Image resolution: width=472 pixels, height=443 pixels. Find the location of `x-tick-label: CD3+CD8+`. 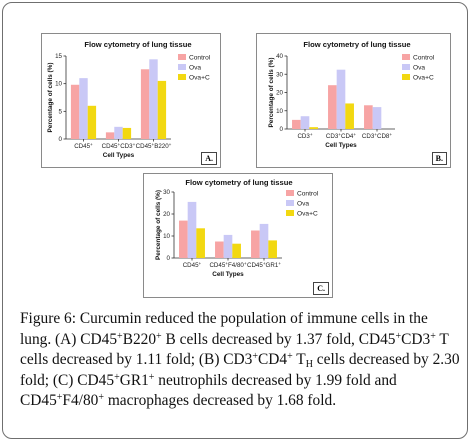

x-tick-label: CD3+CD8+ is located at coordinates (377, 136).